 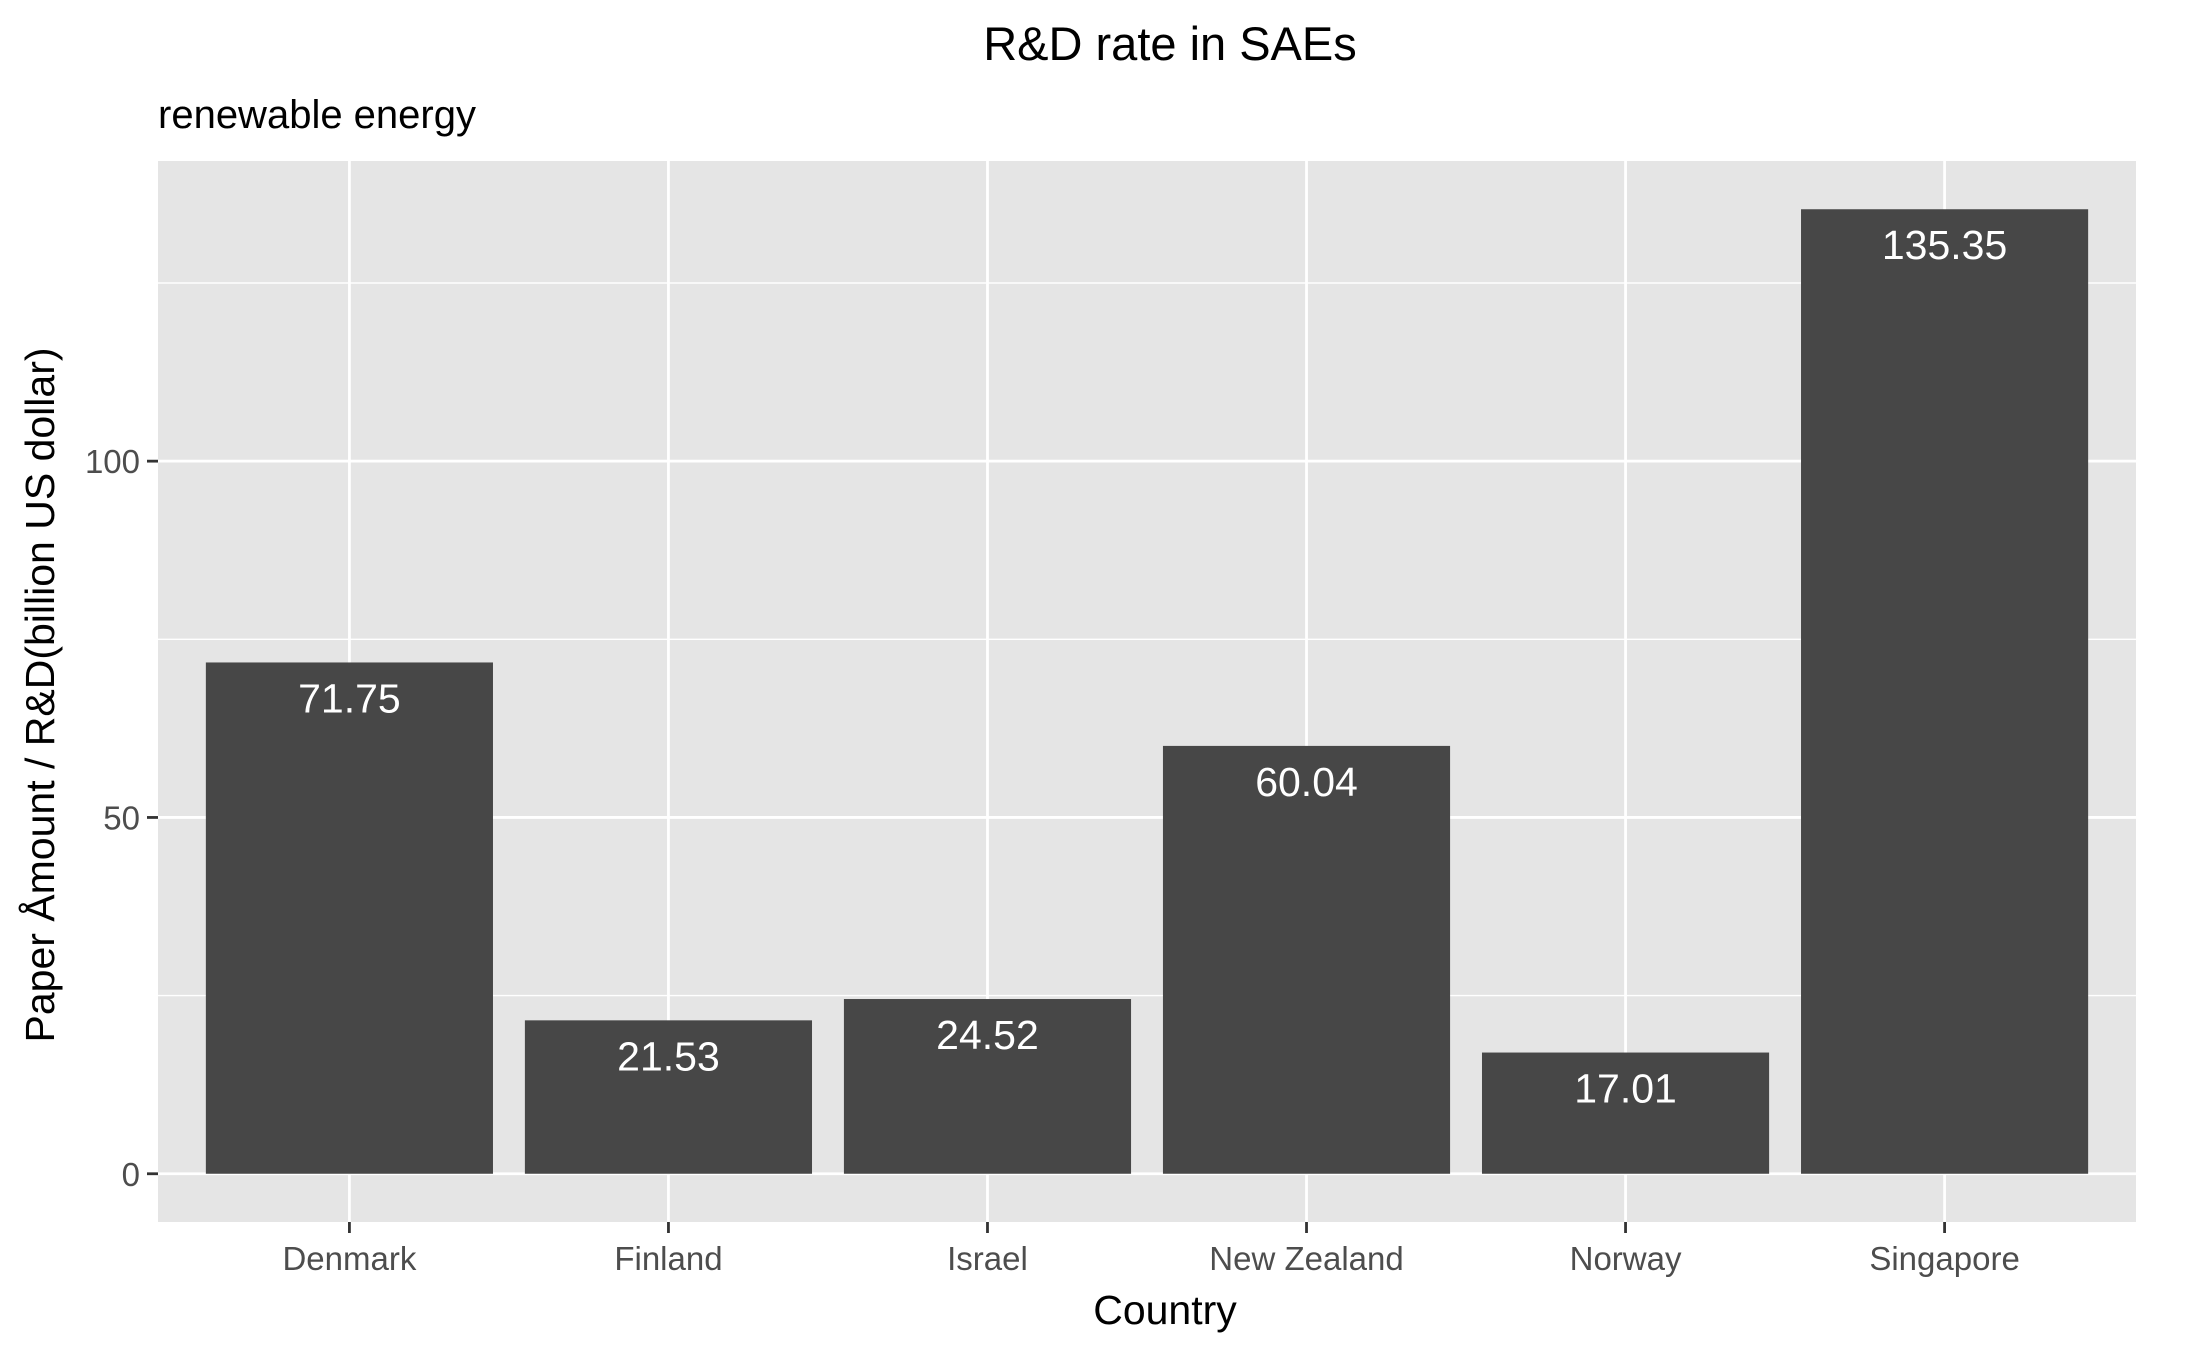 I want to click on bar-value-label: 24.52, so click(x=987, y=1035).